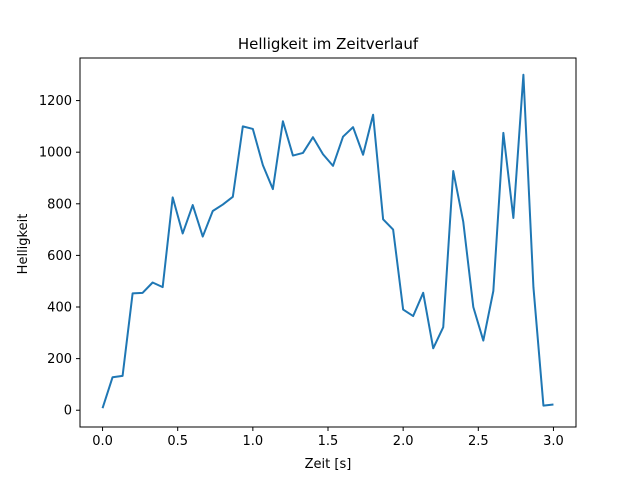  What do you see at coordinates (59, 308) in the screenshot?
I see `y-tick-label: 400` at bounding box center [59, 308].